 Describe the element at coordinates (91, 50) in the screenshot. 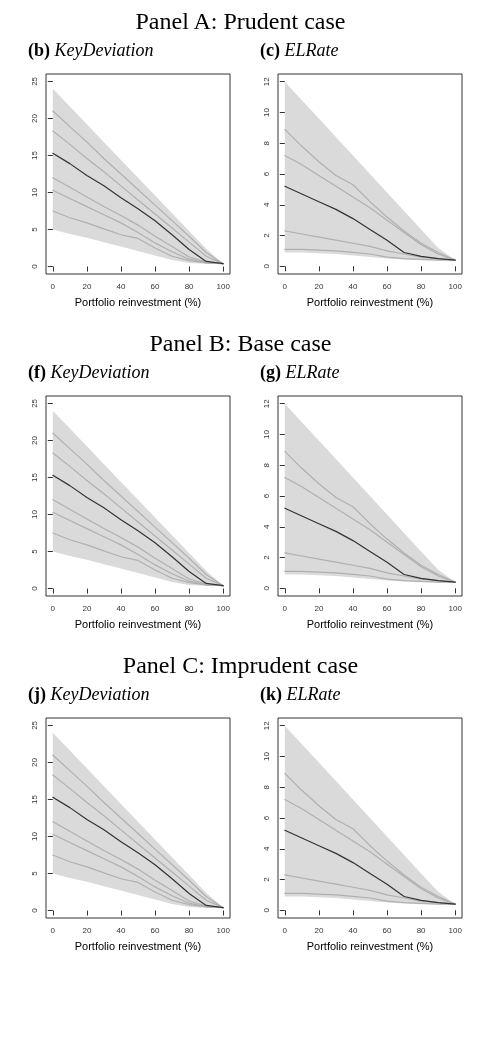

I see `chart-subtitle: (b) KeyDeviation` at that location.